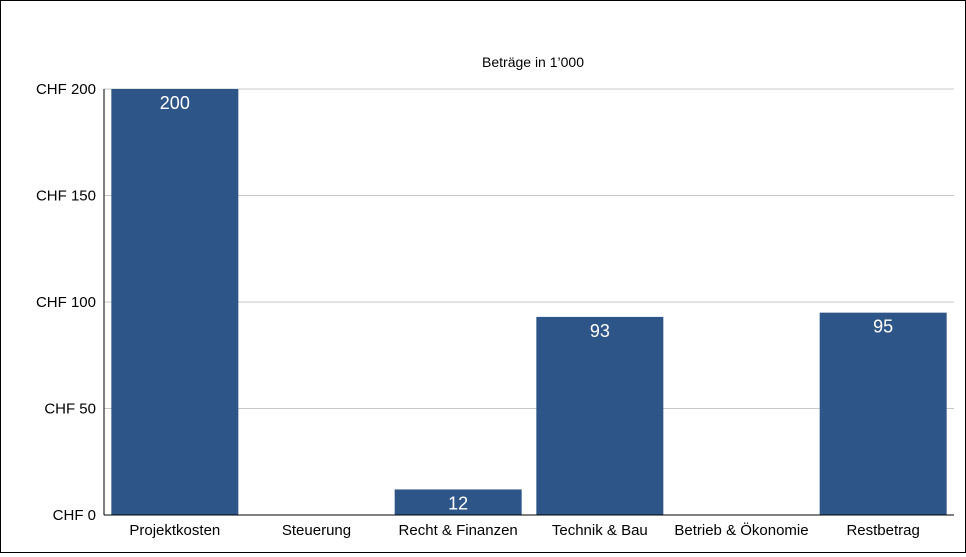  What do you see at coordinates (316, 530) in the screenshot?
I see `x-tick-label: Steuerung` at bounding box center [316, 530].